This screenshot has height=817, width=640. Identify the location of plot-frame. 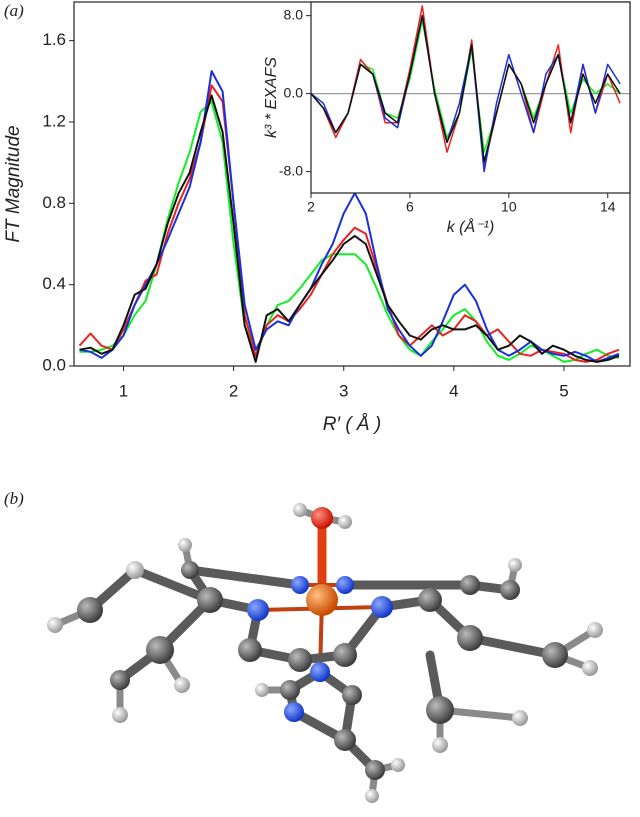
(470, 97).